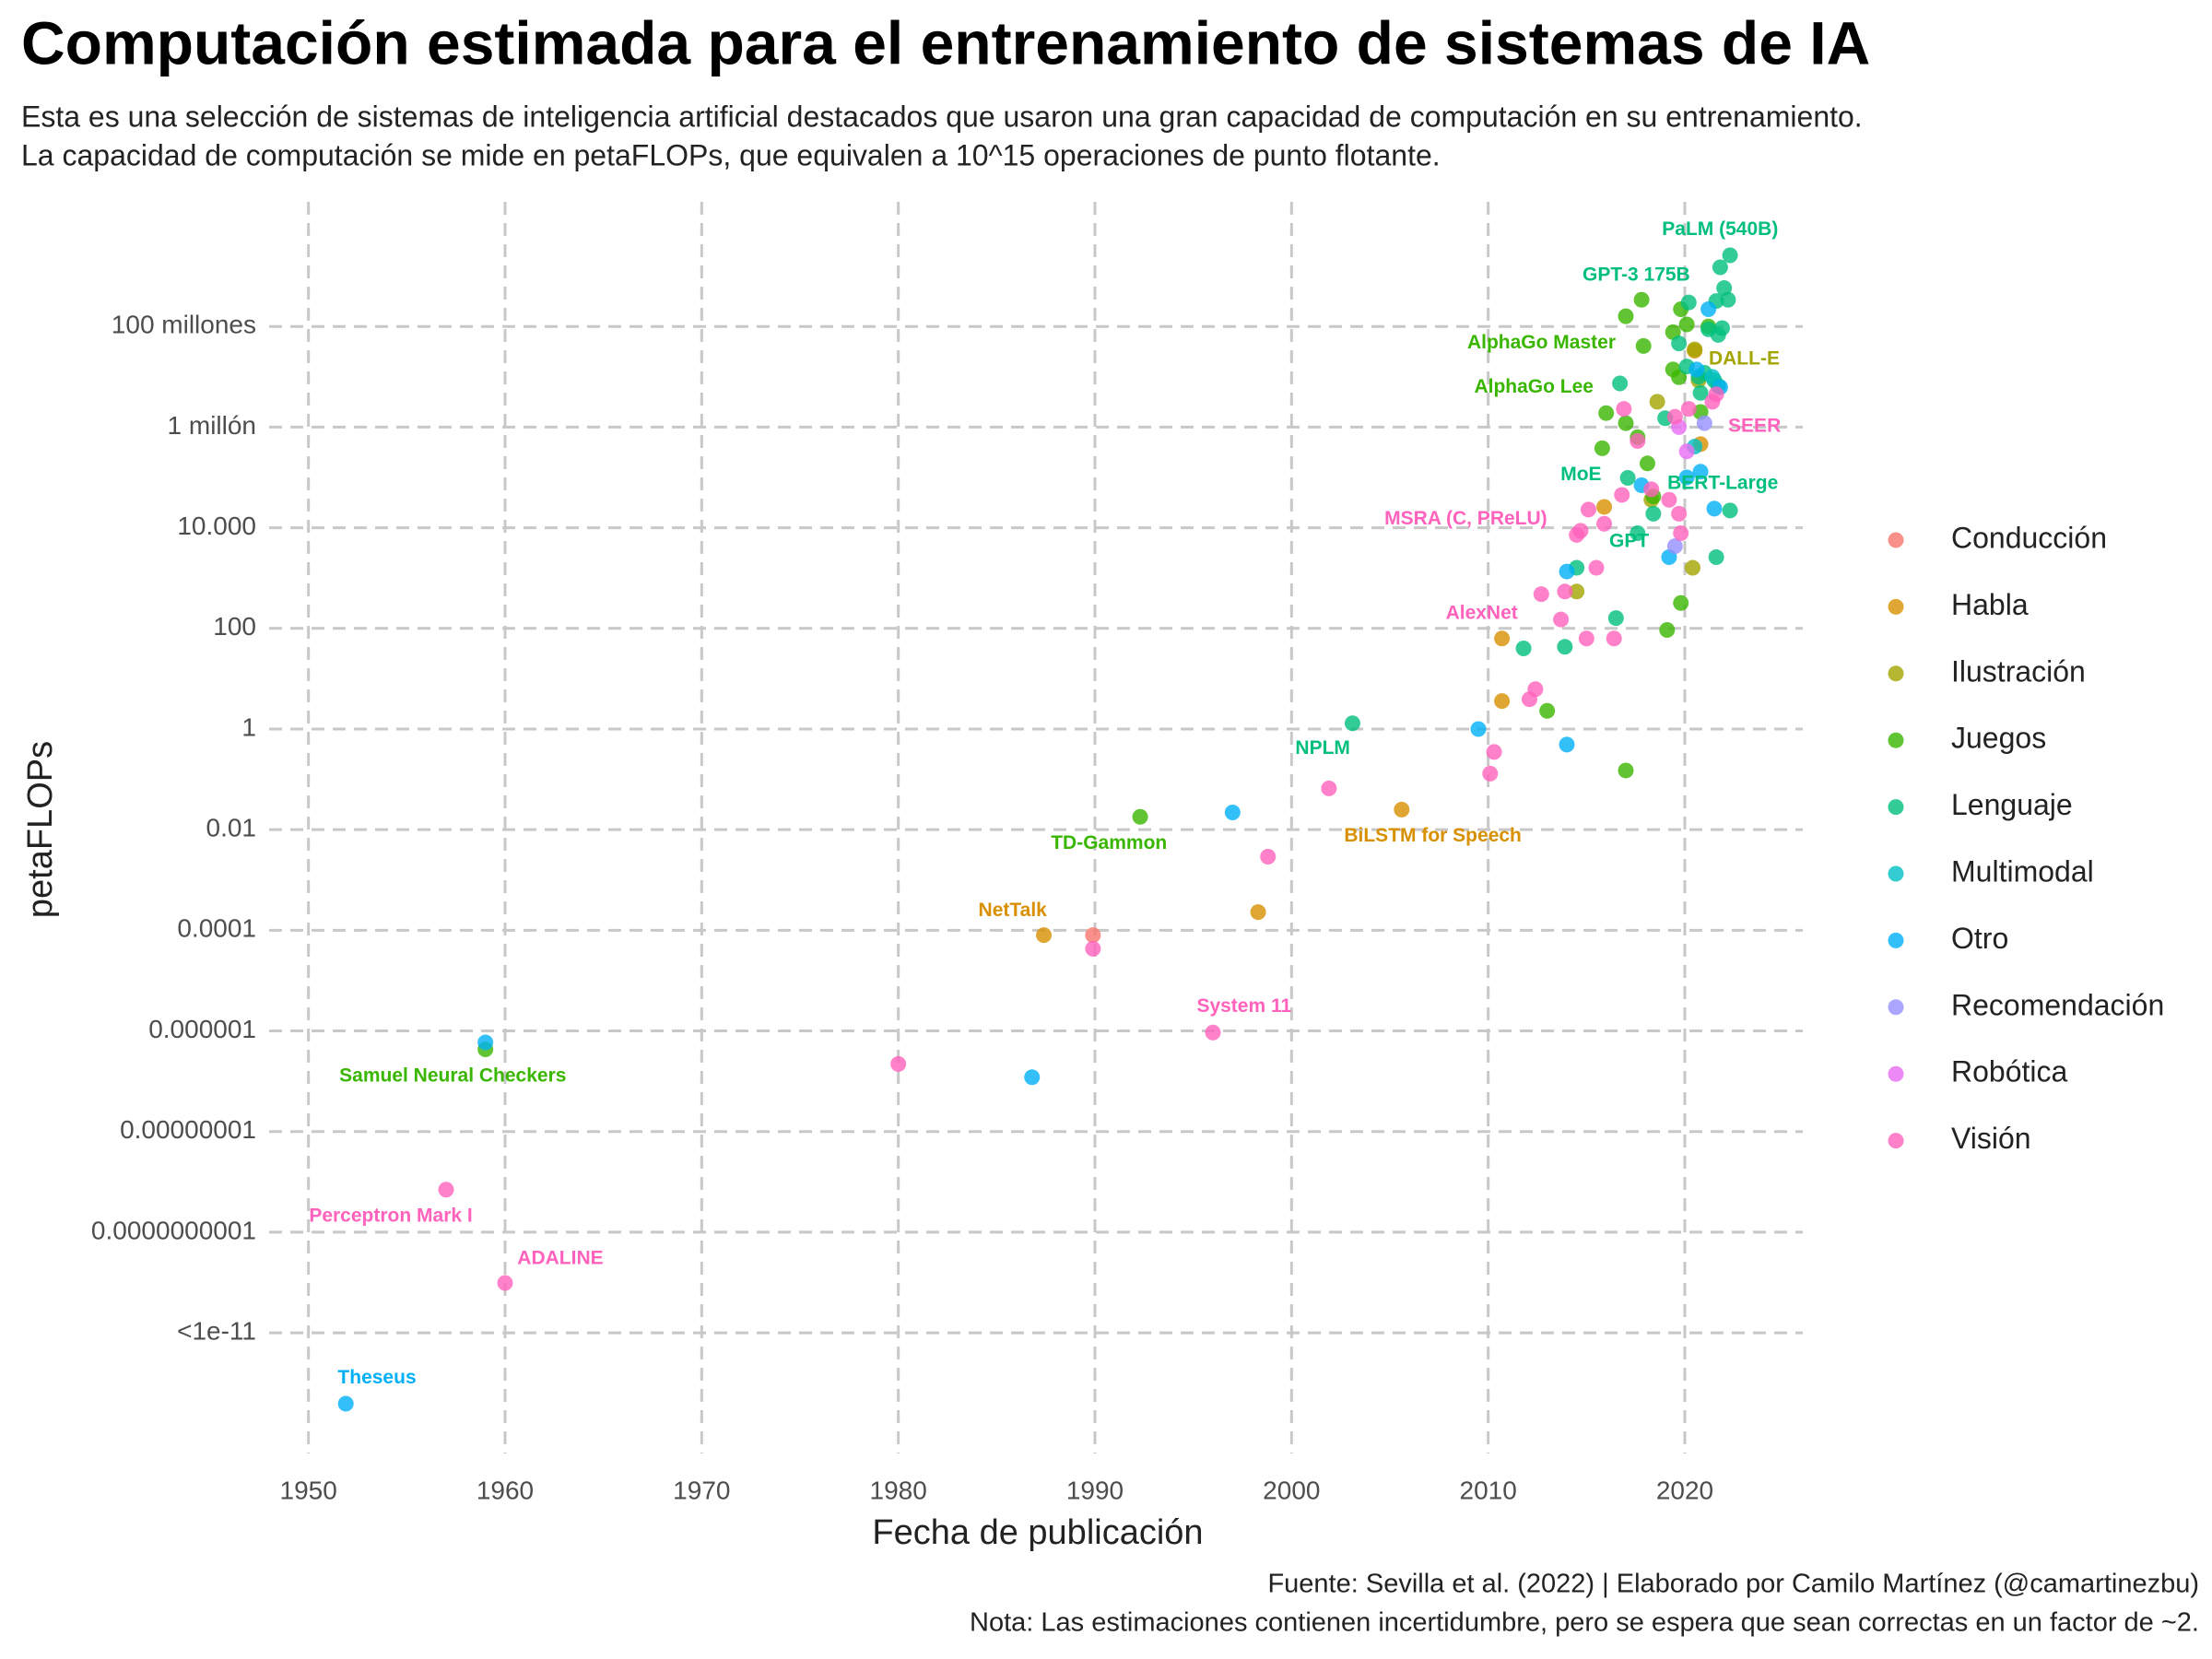 The height and width of the screenshot is (1659, 2212). I want to click on point-label: GPT-3 175B, so click(1636, 275).